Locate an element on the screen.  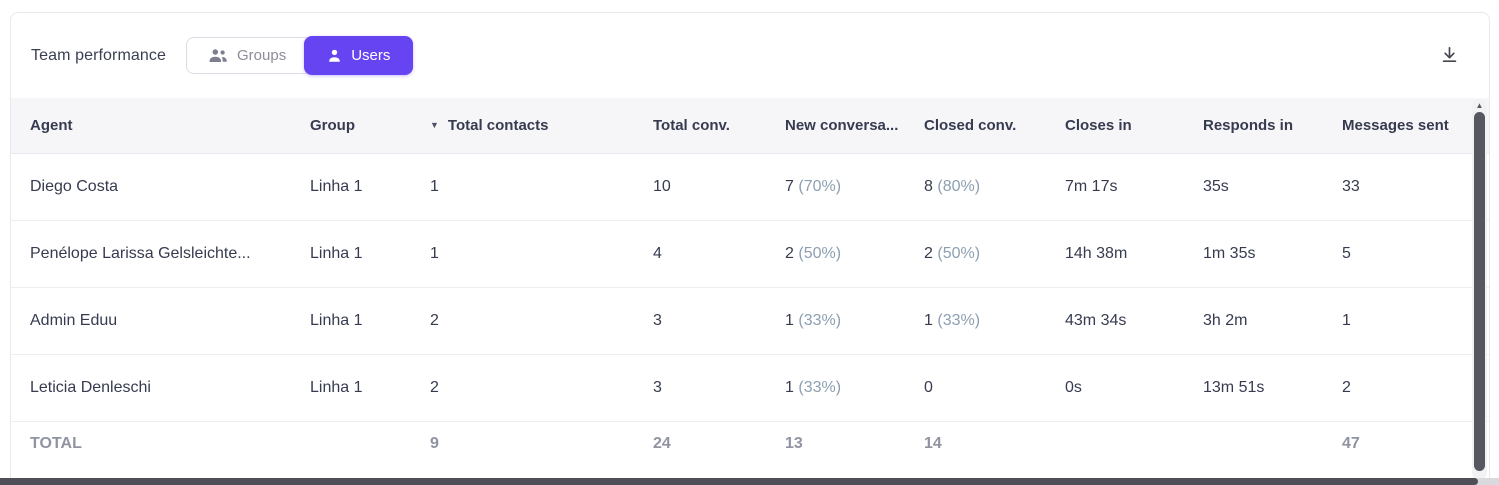
users-button: Users is located at coordinates (359, 55).